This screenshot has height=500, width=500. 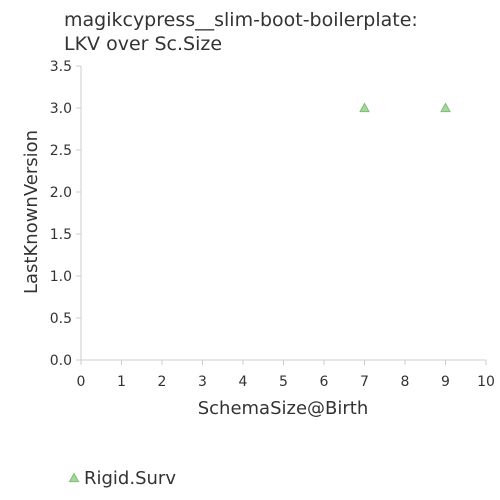 What do you see at coordinates (283, 382) in the screenshot?
I see `x-tick-label: 5` at bounding box center [283, 382].